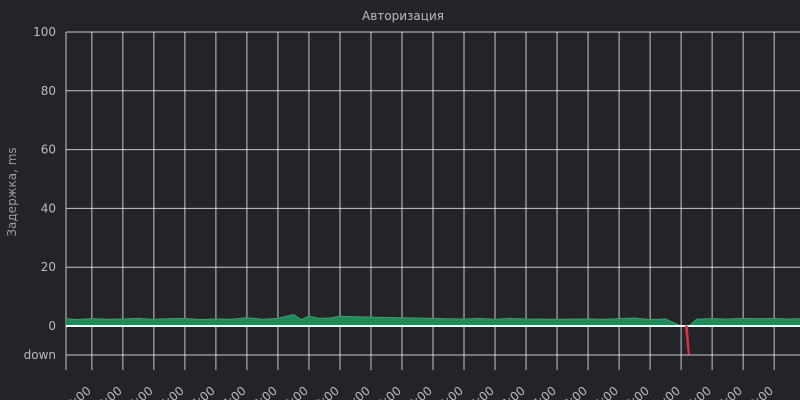 Image resolution: width=800 pixels, height=400 pixels. I want to click on x-tick-label: 03:00, so click(106, 392).